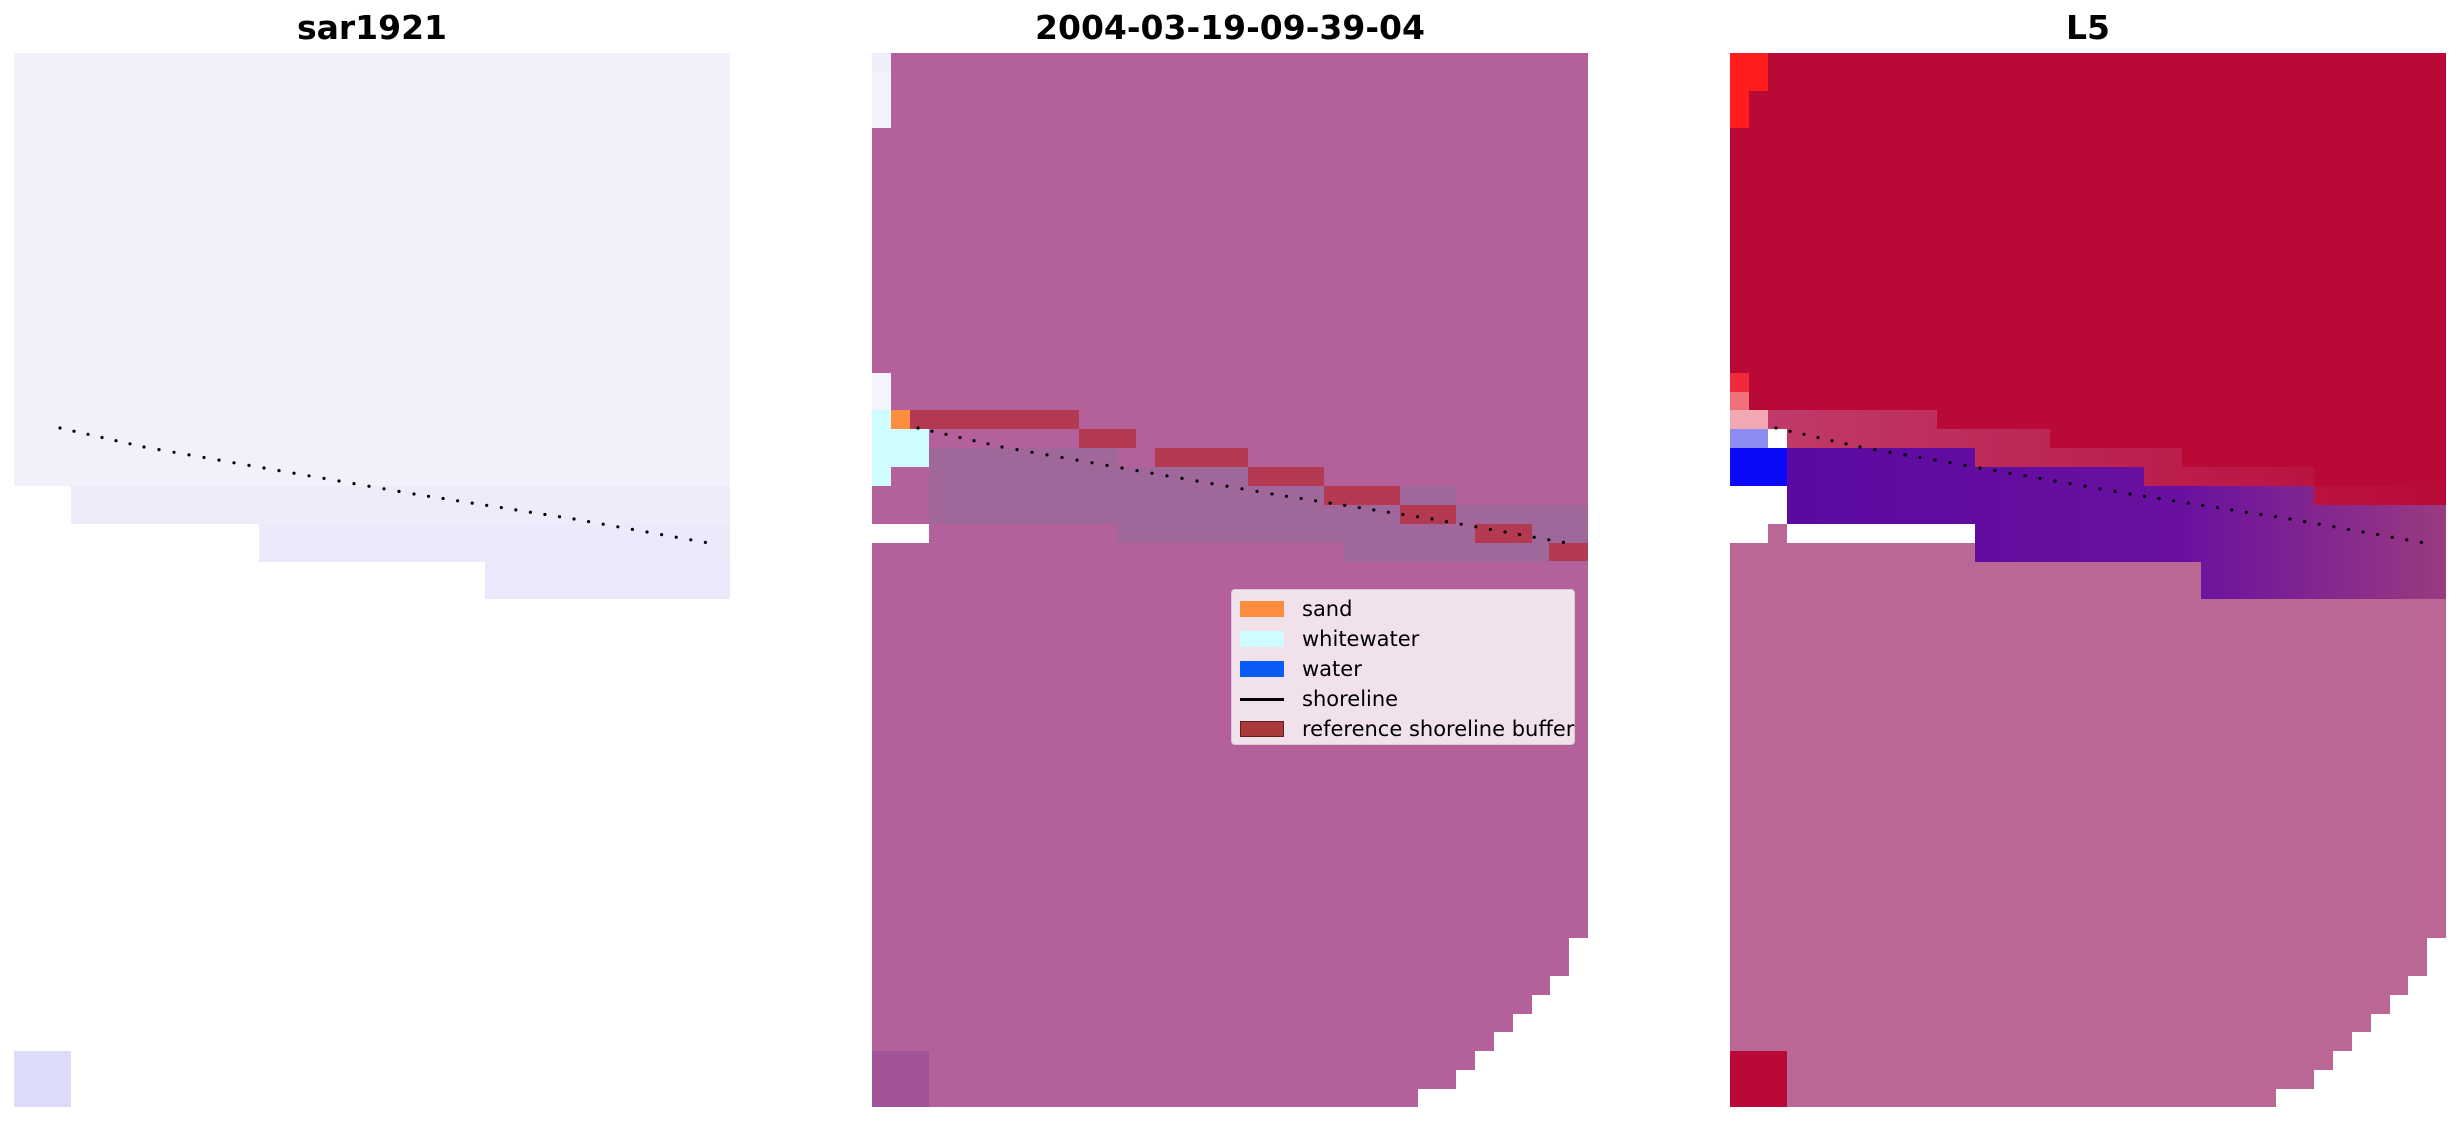 Image resolution: width=2460 pixels, height=1121 pixels. I want to click on panel-title-left: sar1921, so click(372, 27).